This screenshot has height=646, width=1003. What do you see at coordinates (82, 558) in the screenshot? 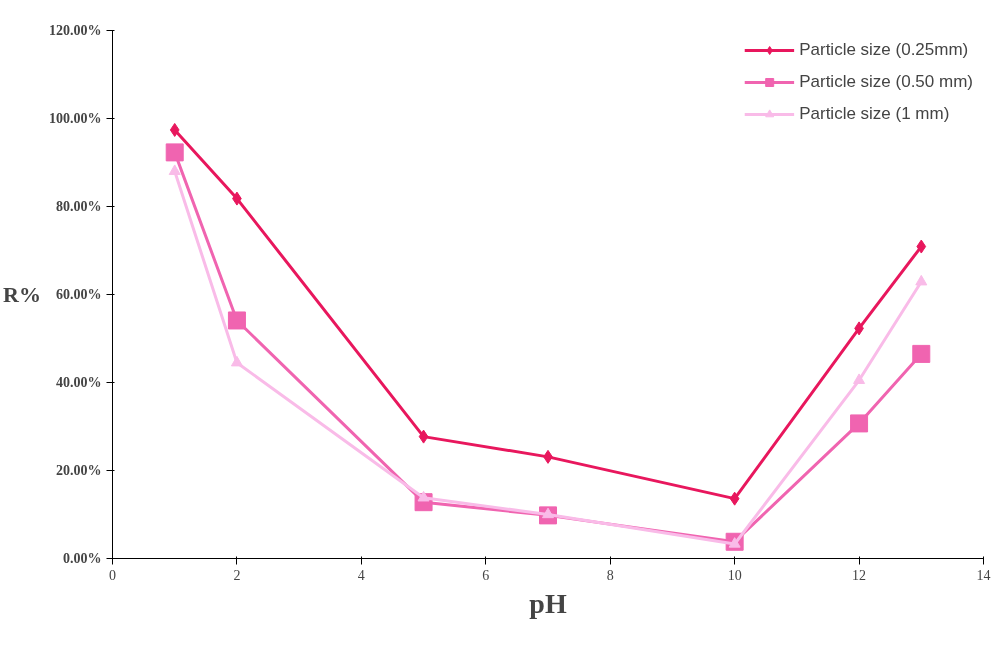
I see `y-tick-label: 0.00%` at bounding box center [82, 558].